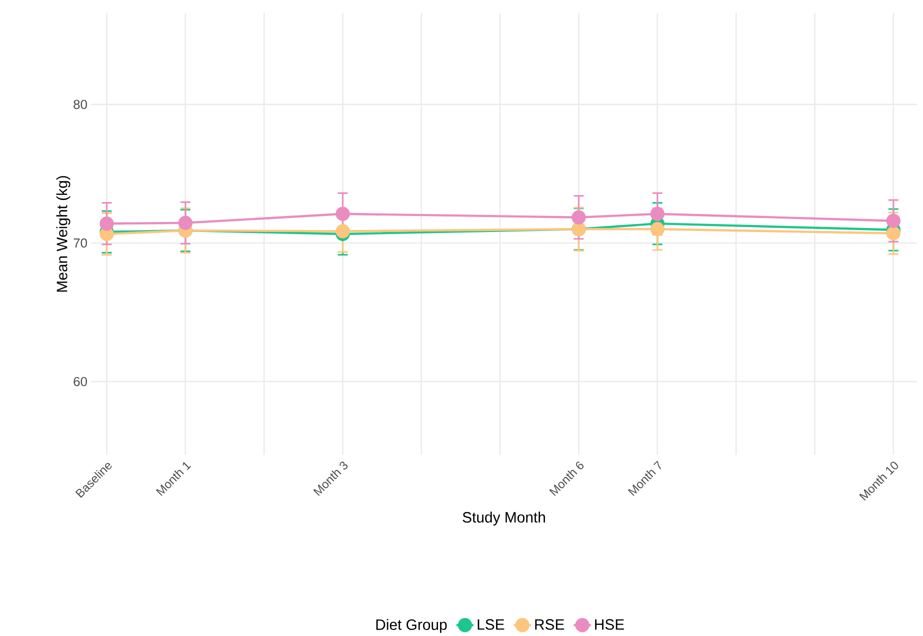 The width and height of the screenshot is (923, 636). Describe the element at coordinates (549, 624) in the screenshot. I see `legend-label: RSE` at that location.